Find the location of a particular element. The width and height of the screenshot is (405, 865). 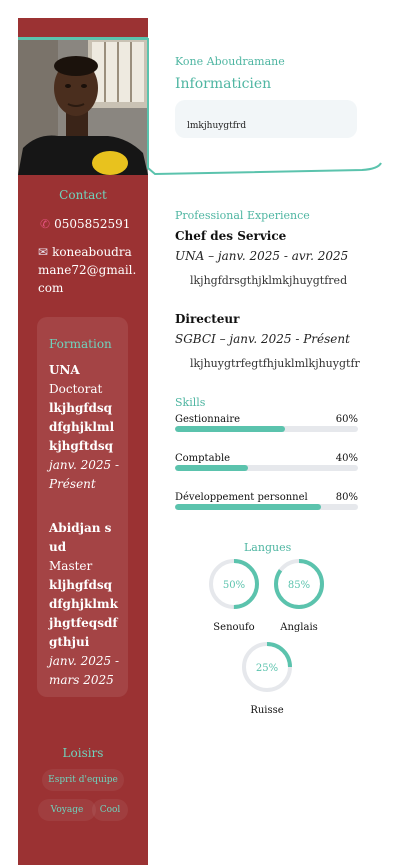

hobby-chip: Voyage is located at coordinates (67, 810).